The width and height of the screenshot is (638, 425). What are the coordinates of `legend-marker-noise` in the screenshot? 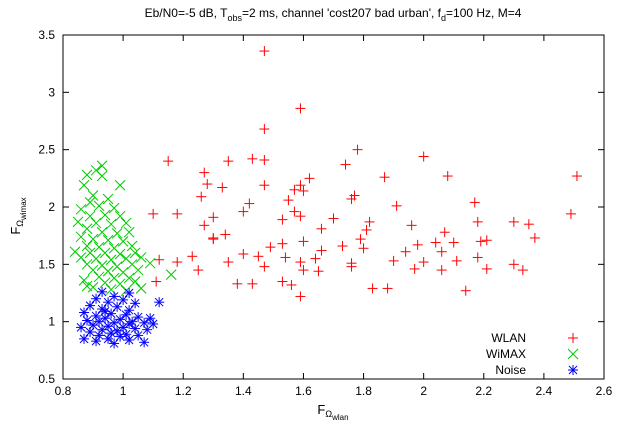 It's located at (573, 370).